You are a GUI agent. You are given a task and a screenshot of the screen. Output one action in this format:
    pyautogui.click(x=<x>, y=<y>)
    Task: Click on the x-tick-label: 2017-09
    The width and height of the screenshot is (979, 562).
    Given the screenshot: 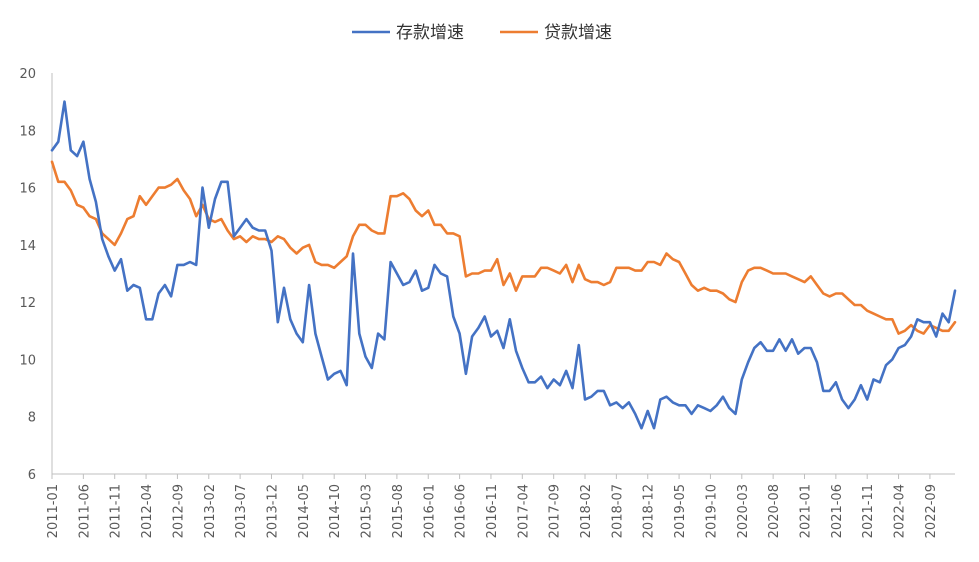 What is the action you would take?
    pyautogui.click(x=555, y=511)
    